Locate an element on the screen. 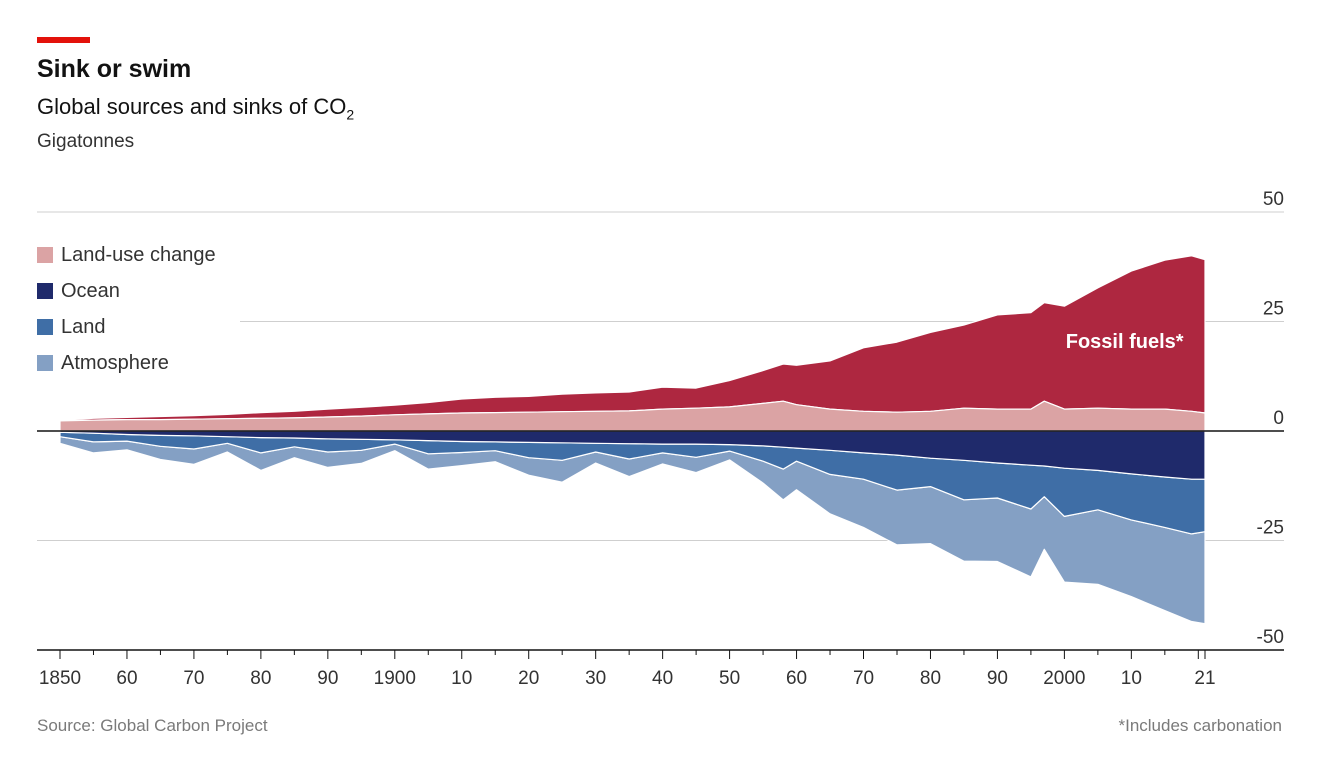 The width and height of the screenshot is (1342, 768). y-tick-label: -25 is located at coordinates (1270, 528).